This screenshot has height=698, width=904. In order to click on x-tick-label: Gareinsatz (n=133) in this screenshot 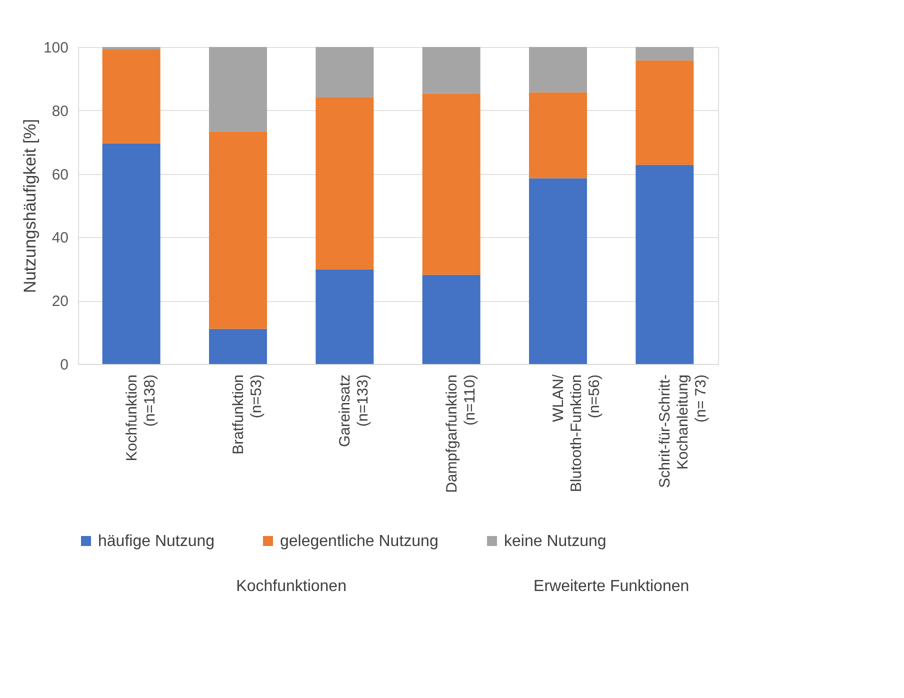, I will do `click(354, 411)`.